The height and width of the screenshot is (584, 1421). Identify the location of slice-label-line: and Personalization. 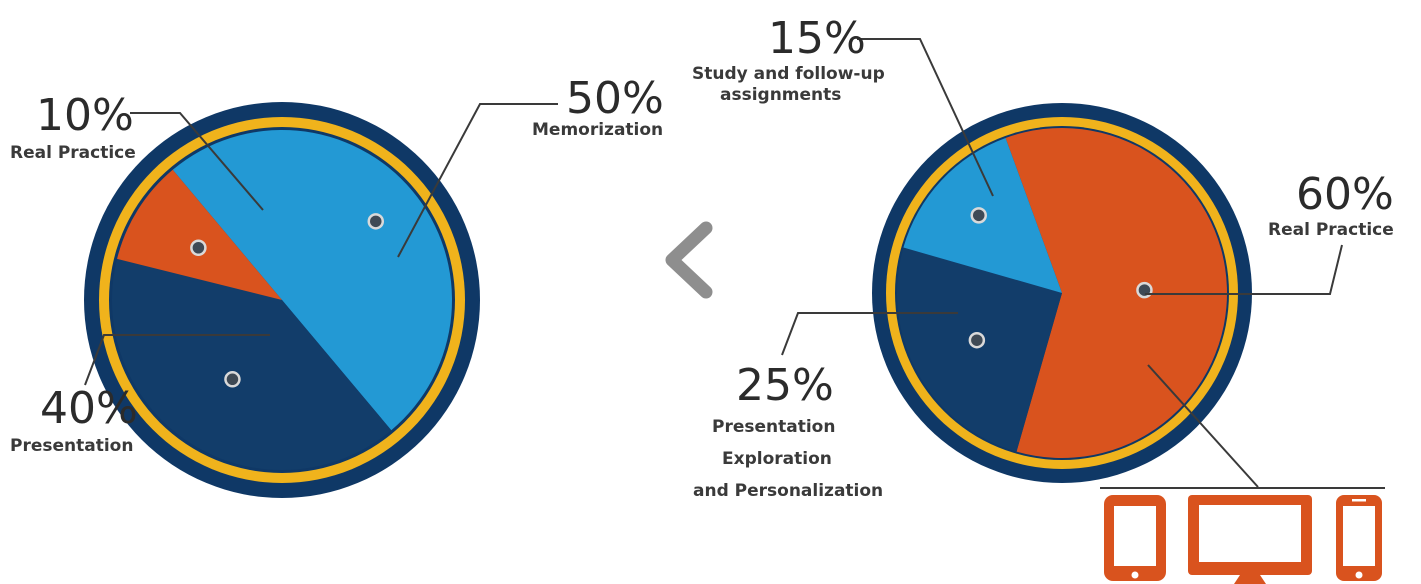
(788, 491).